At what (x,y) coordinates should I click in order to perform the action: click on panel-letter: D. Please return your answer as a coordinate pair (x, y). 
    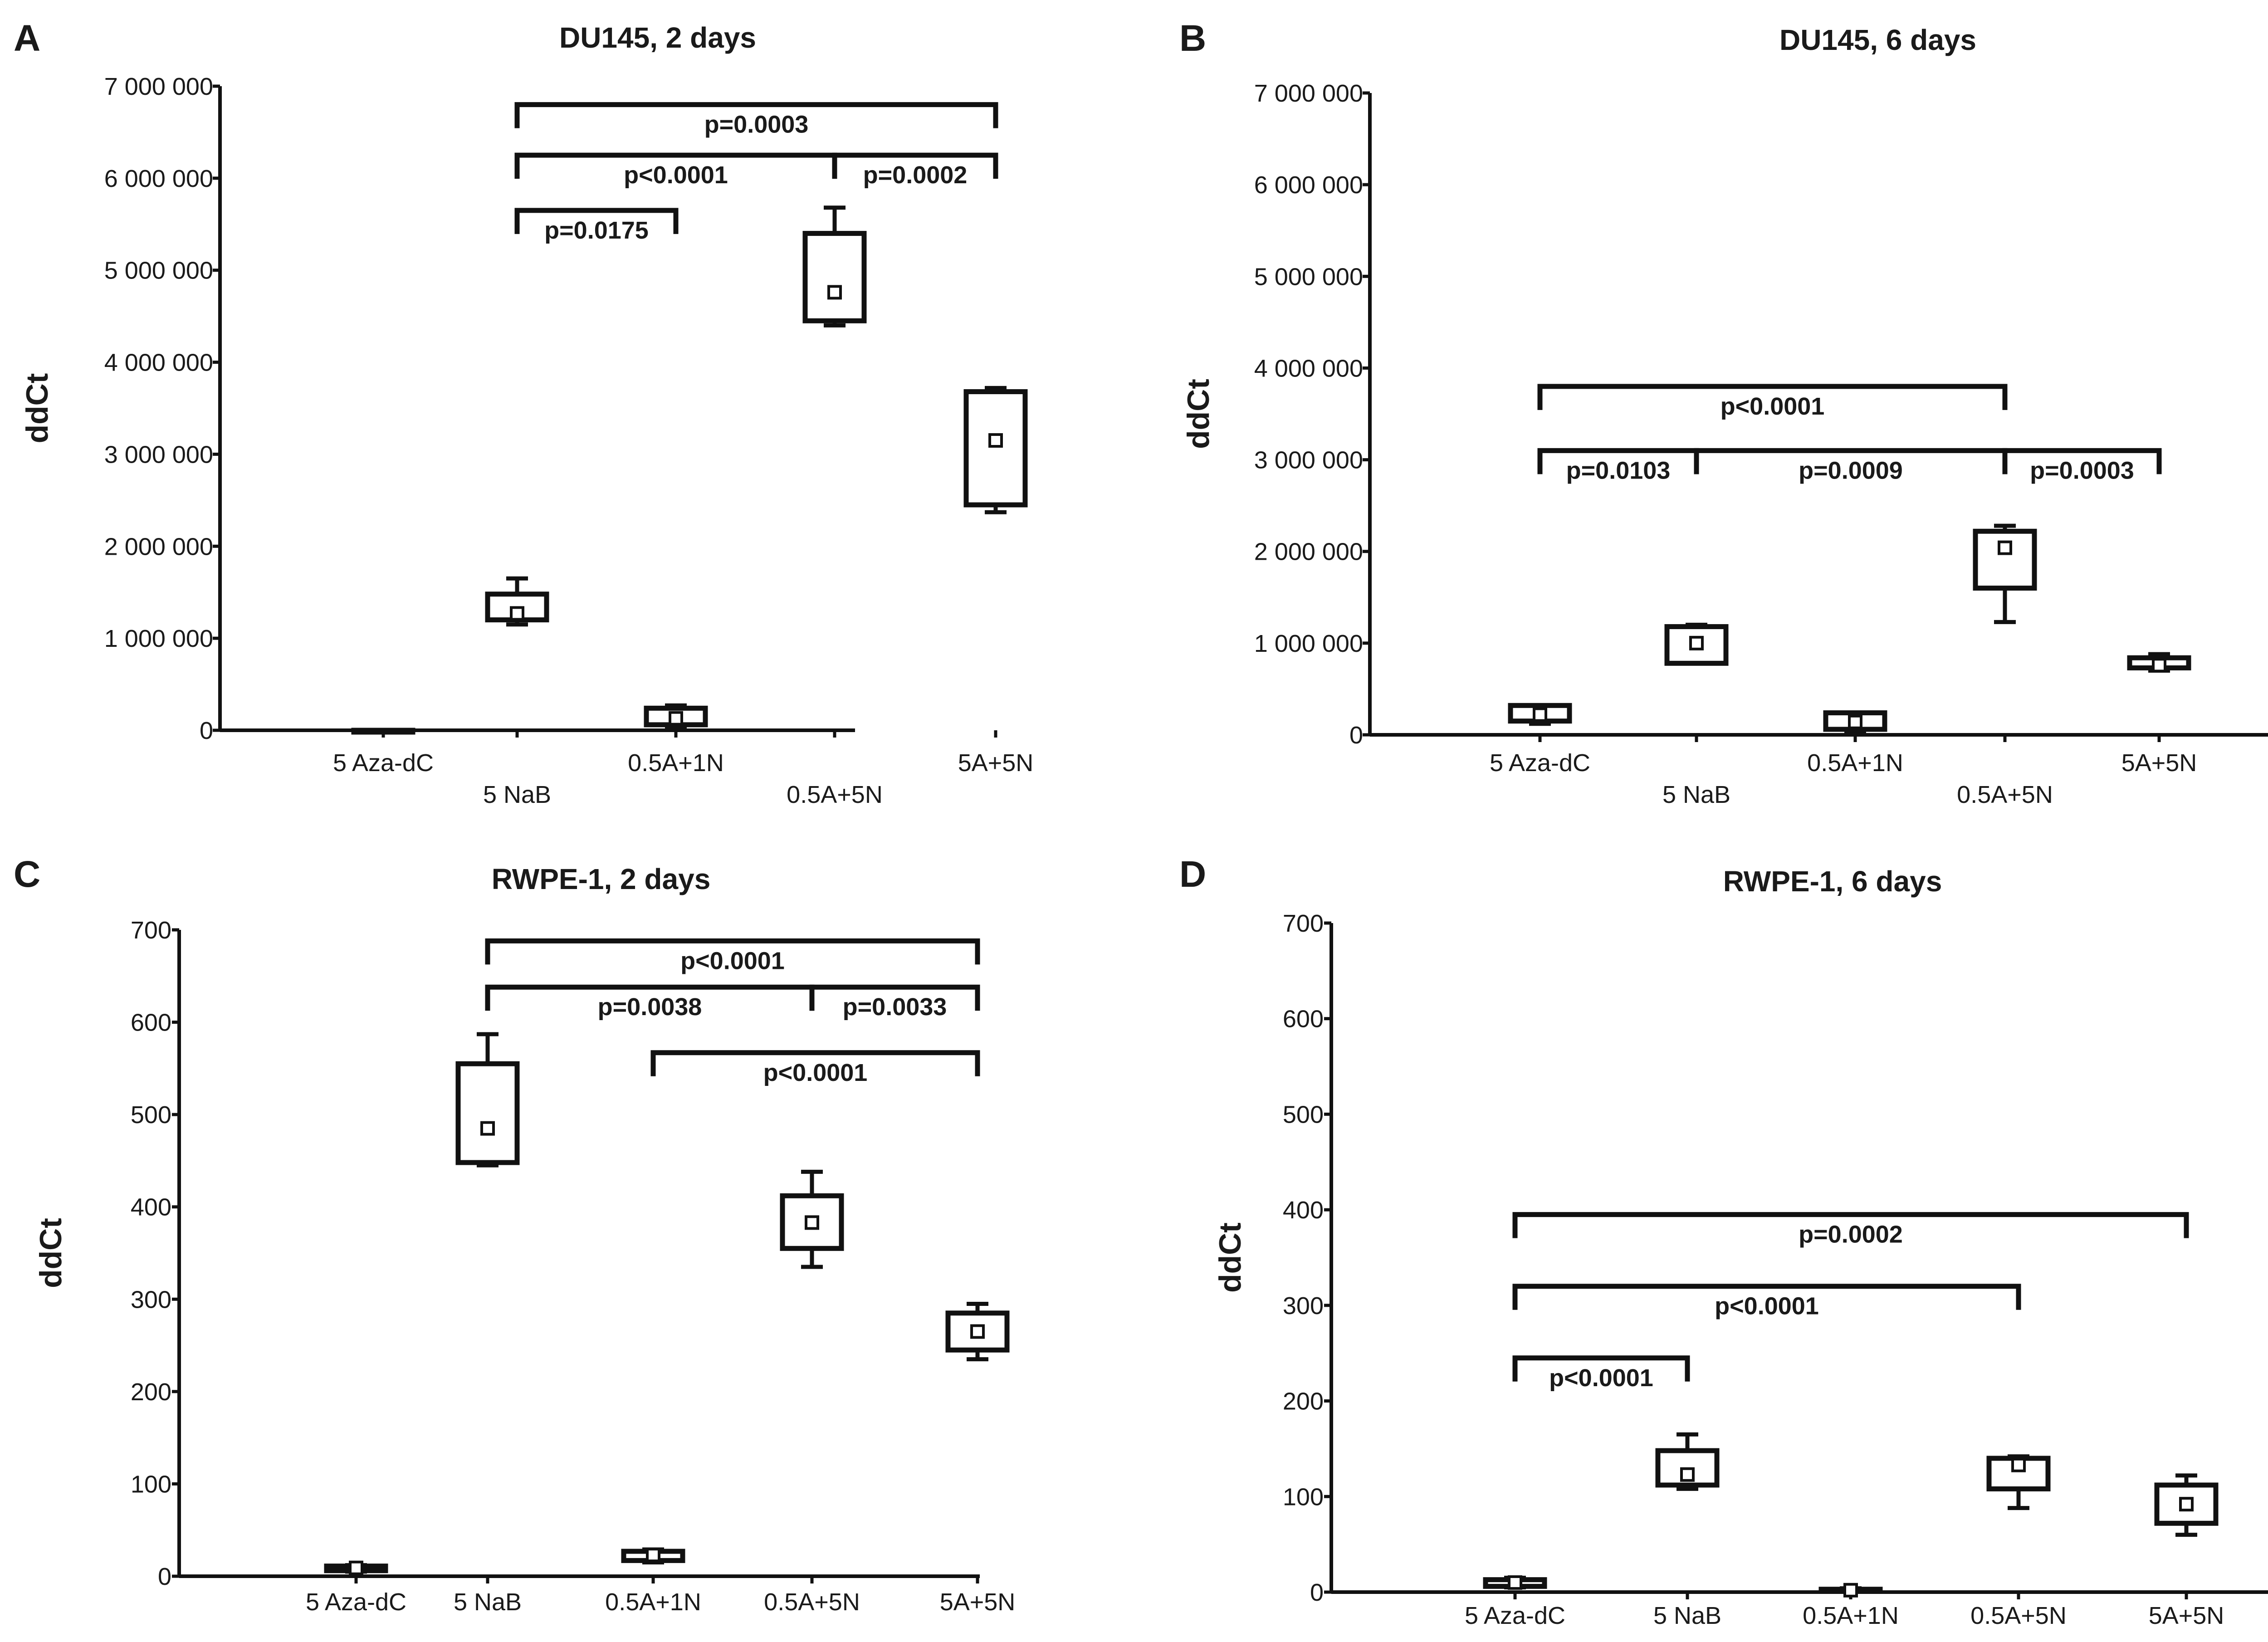
    Looking at the image, I should click on (1193, 875).